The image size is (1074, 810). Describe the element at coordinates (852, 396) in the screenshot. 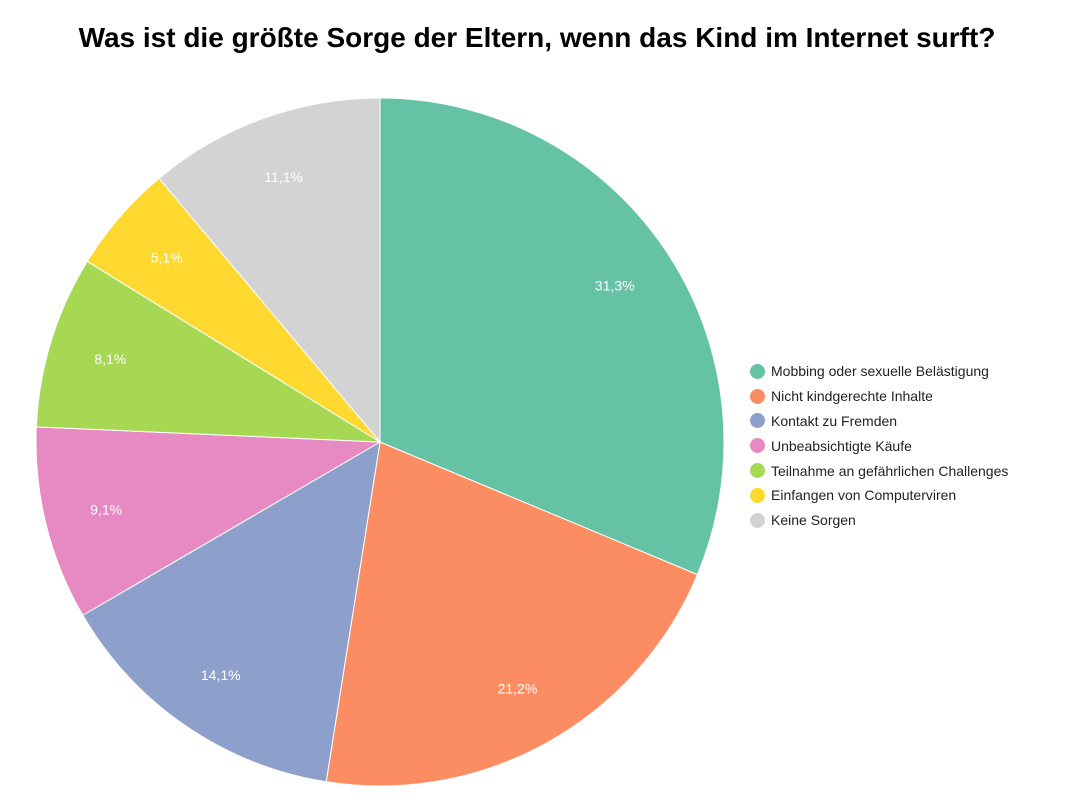

I see `legend-label: Nicht kindgerechte Inhalte` at that location.